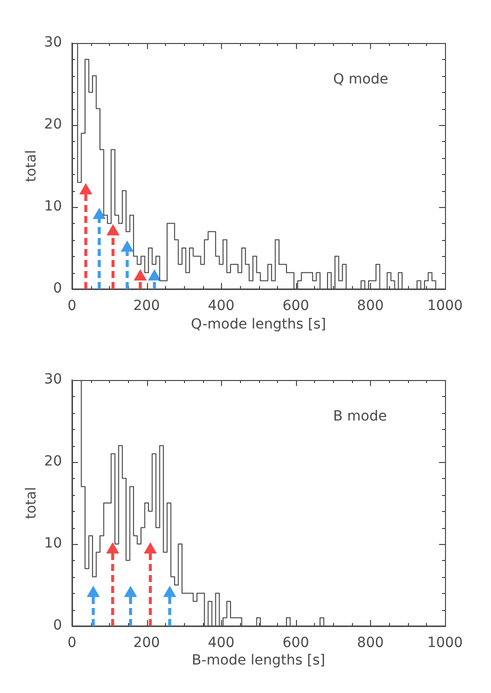 This screenshot has width=491, height=693. Describe the element at coordinates (360, 80) in the screenshot. I see `annotation: Q mode` at that location.